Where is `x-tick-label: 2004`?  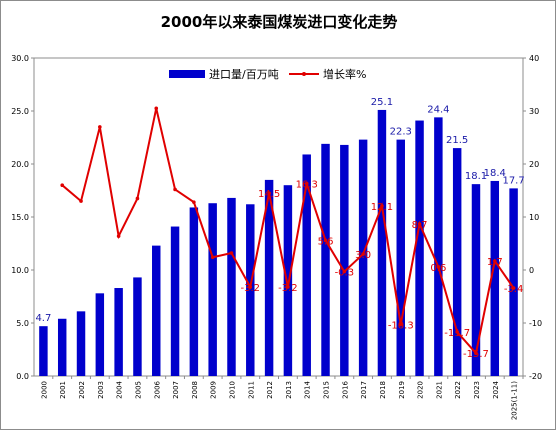 x-tick-label: 2004 is located at coordinates (120, 389).